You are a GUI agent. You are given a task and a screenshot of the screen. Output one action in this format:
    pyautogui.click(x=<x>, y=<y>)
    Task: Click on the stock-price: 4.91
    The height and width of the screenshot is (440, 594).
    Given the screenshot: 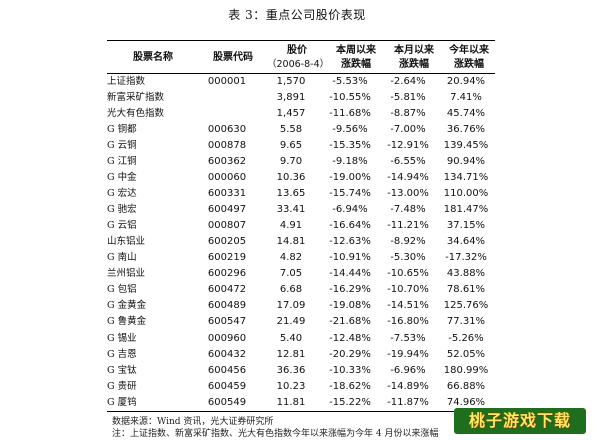 What is the action you would take?
    pyautogui.click(x=291, y=226)
    